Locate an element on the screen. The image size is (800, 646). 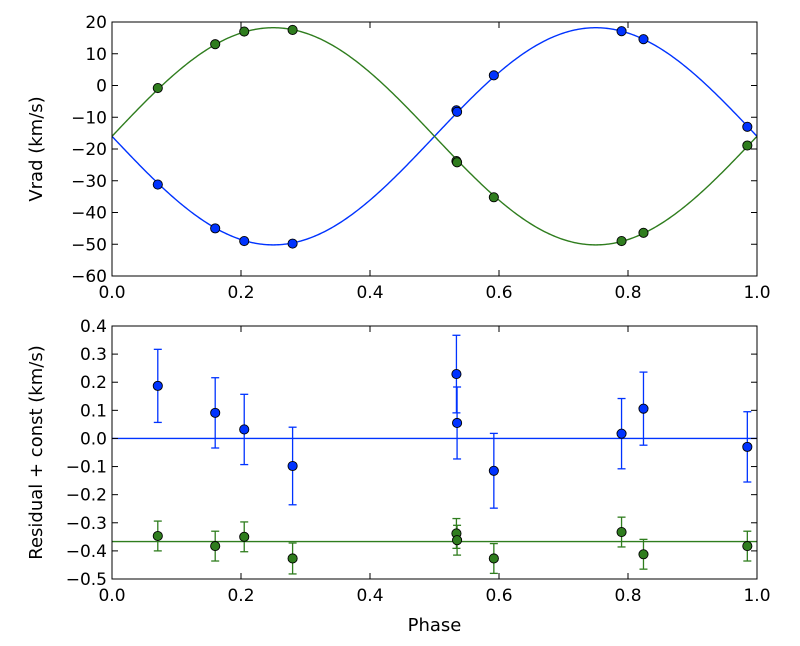
y-tick-label: −60 is located at coordinates (89, 277).